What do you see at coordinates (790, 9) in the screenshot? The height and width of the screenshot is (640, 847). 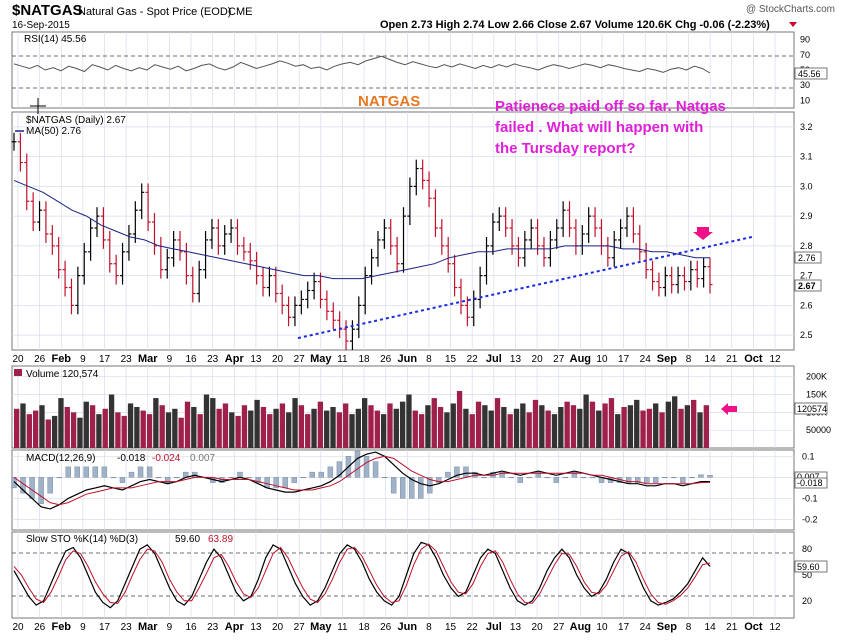 I see `watermark: @ StockCharts.com` at bounding box center [790, 9].